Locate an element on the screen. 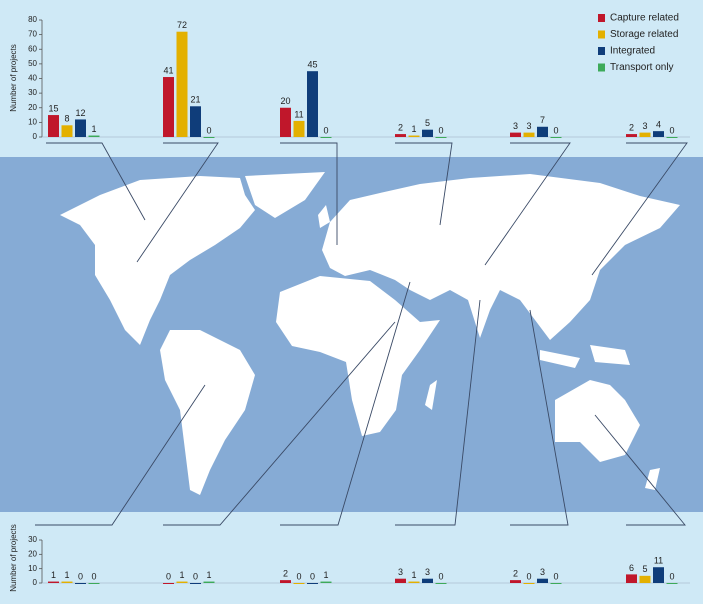  value-label: 11 is located at coordinates (658, 561).